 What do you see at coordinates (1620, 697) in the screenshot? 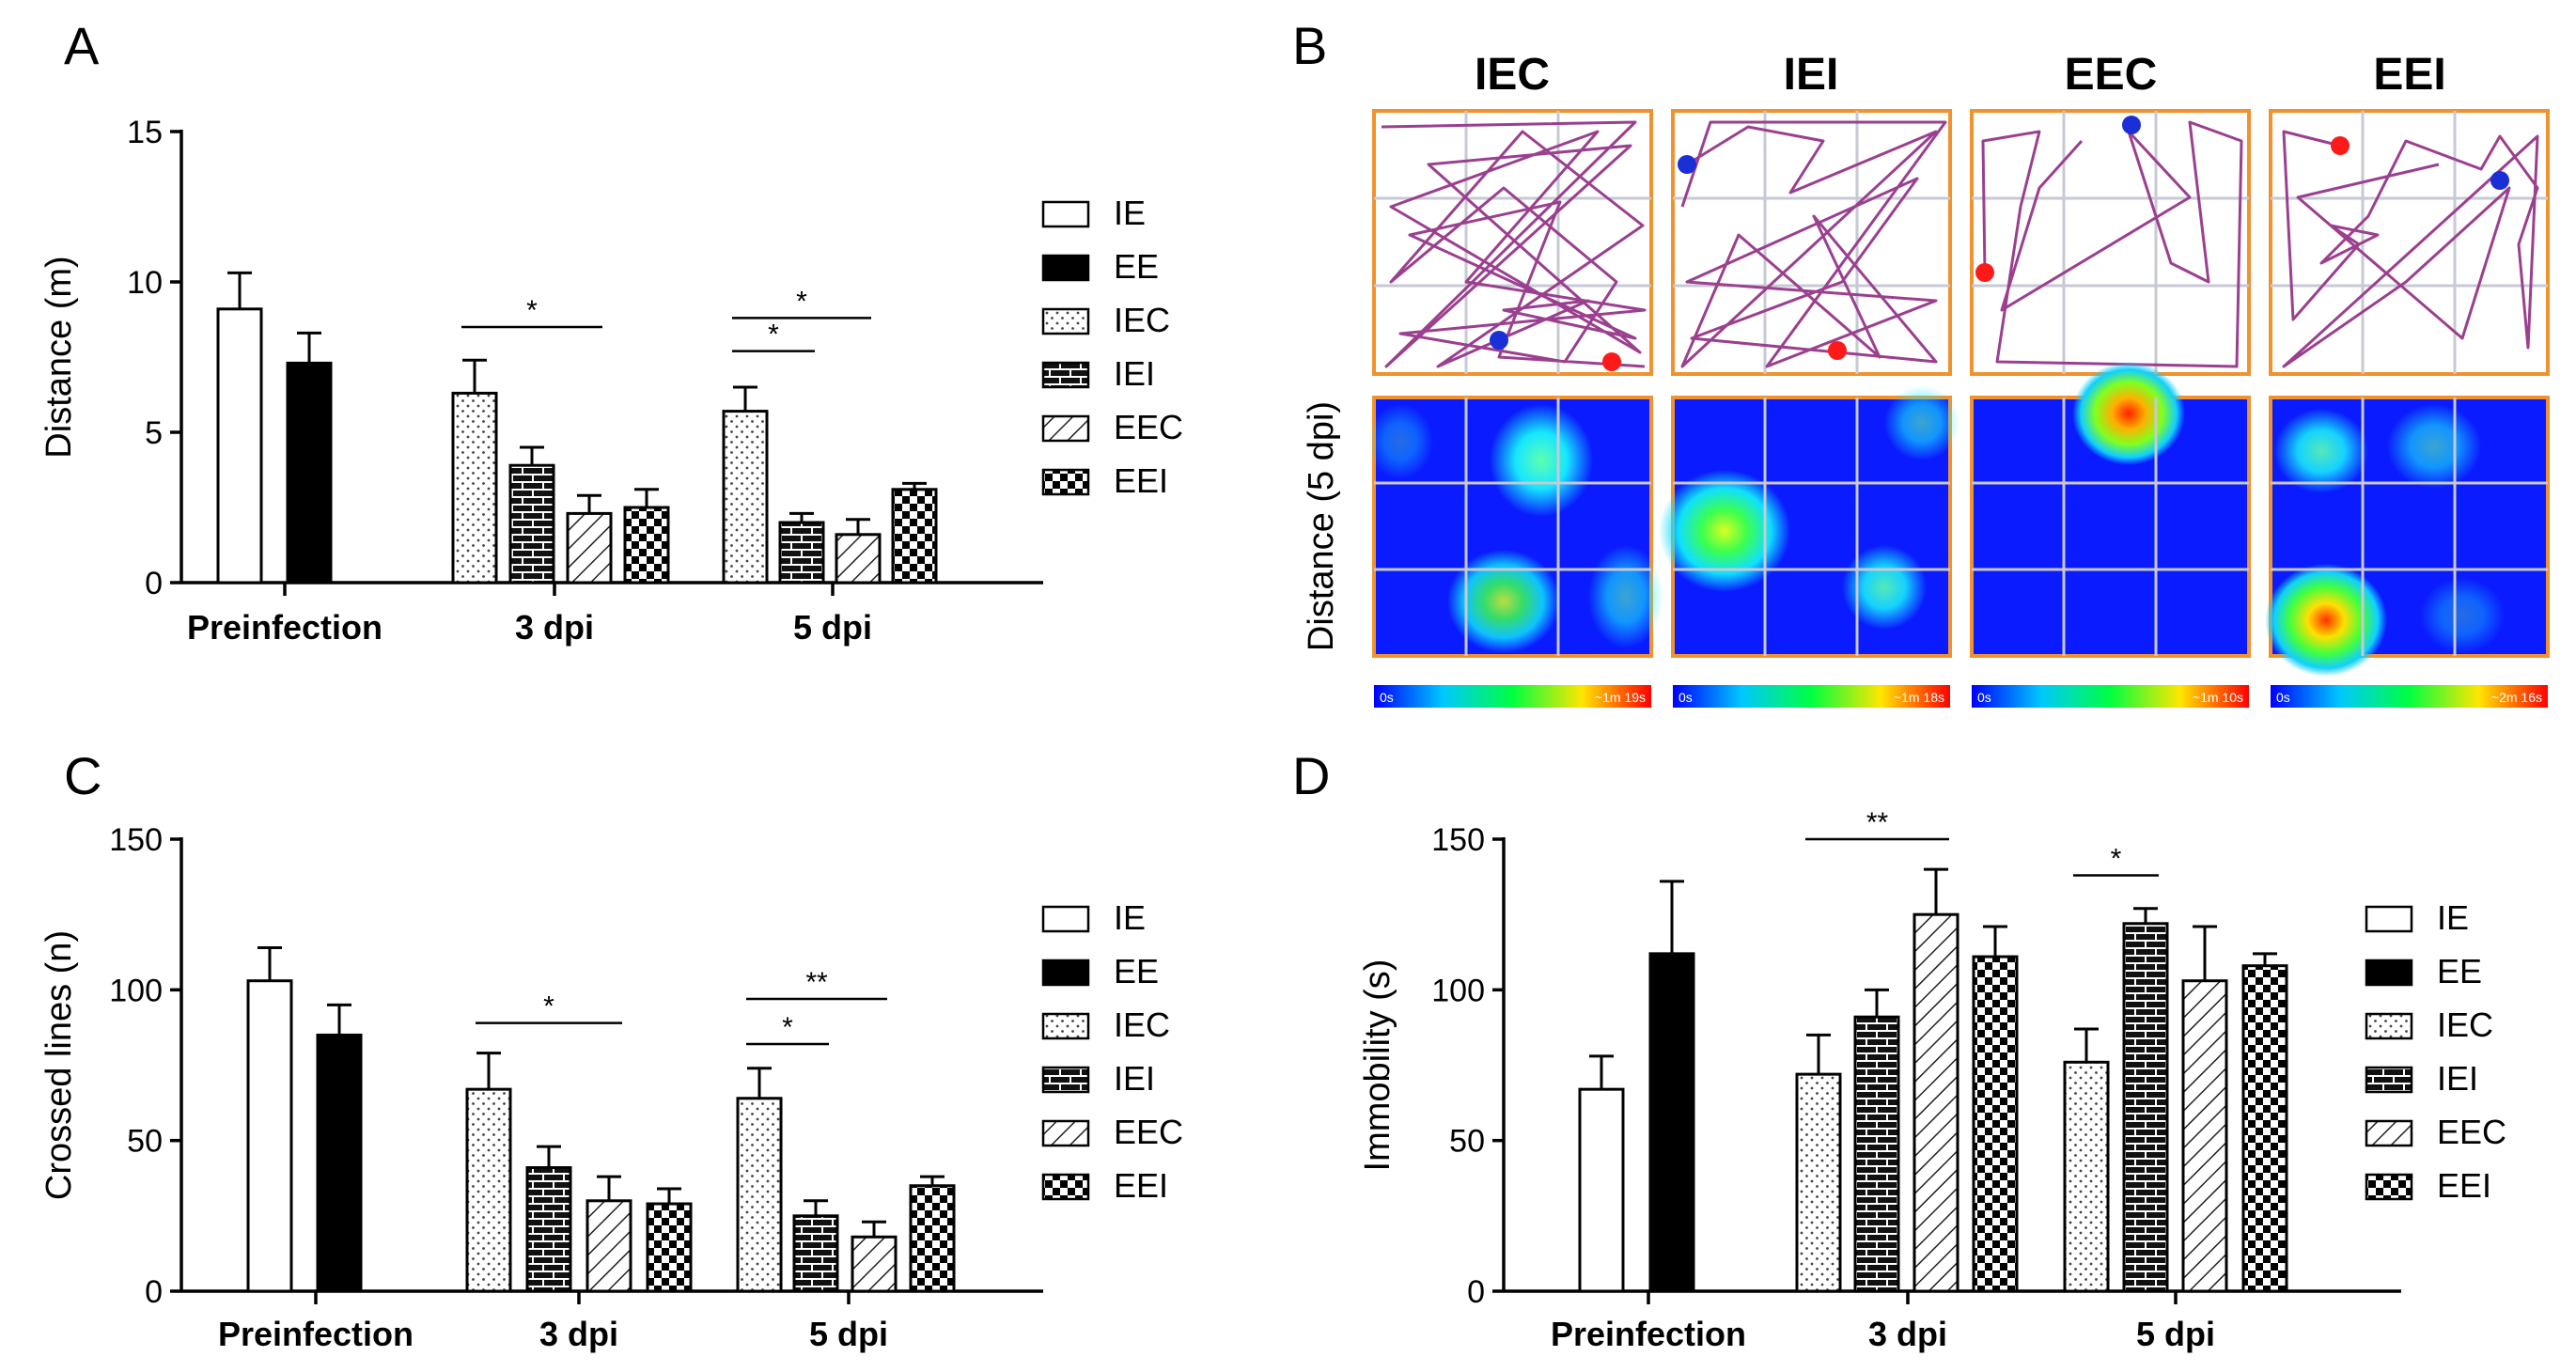
I see `scale-max-iec: ~1m 19s` at bounding box center [1620, 697].